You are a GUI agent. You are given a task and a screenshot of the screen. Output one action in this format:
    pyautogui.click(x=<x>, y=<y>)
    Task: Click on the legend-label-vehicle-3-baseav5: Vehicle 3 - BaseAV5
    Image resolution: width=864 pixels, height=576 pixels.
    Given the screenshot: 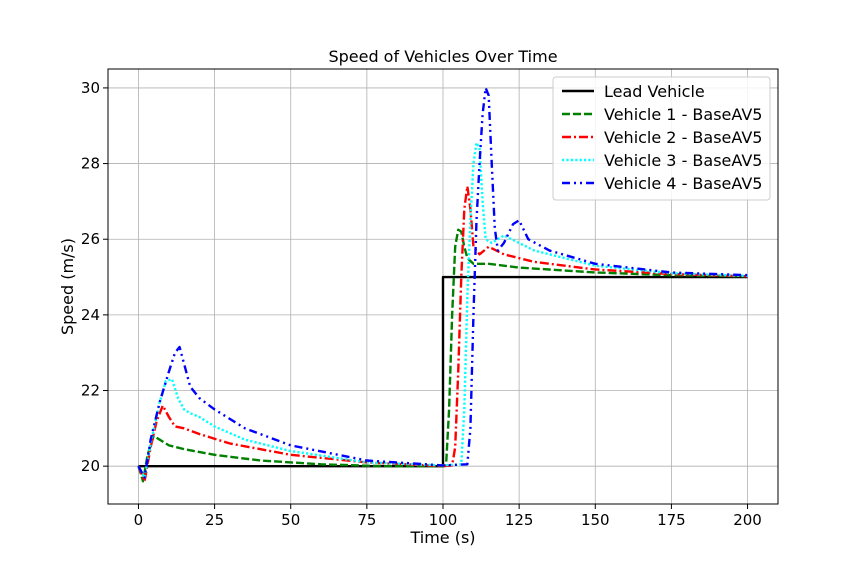 What is the action you would take?
    pyautogui.click(x=683, y=160)
    